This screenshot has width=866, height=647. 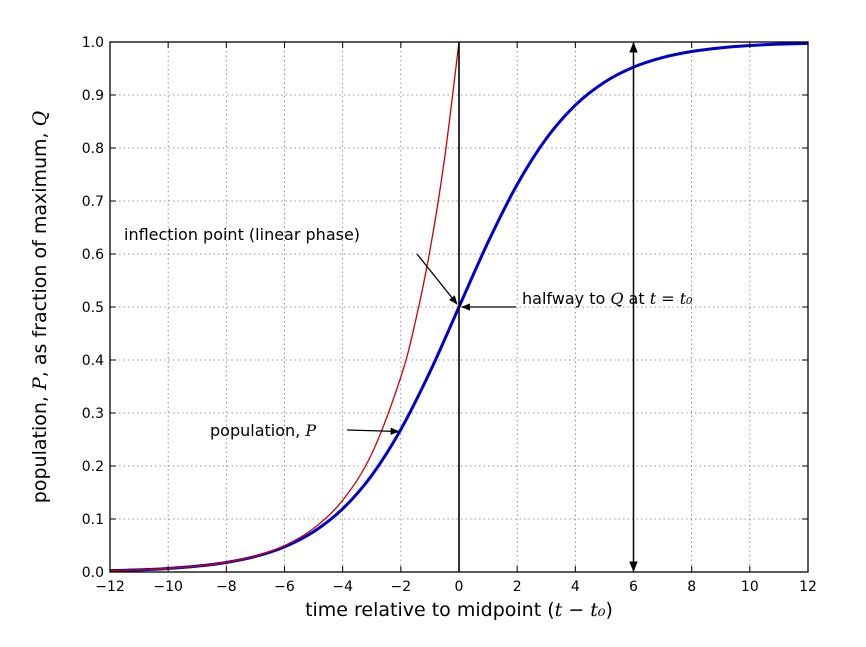 What do you see at coordinates (40, 307) in the screenshot?
I see `y-axis-label: population, P, as fraction of maximum, Q` at bounding box center [40, 307].